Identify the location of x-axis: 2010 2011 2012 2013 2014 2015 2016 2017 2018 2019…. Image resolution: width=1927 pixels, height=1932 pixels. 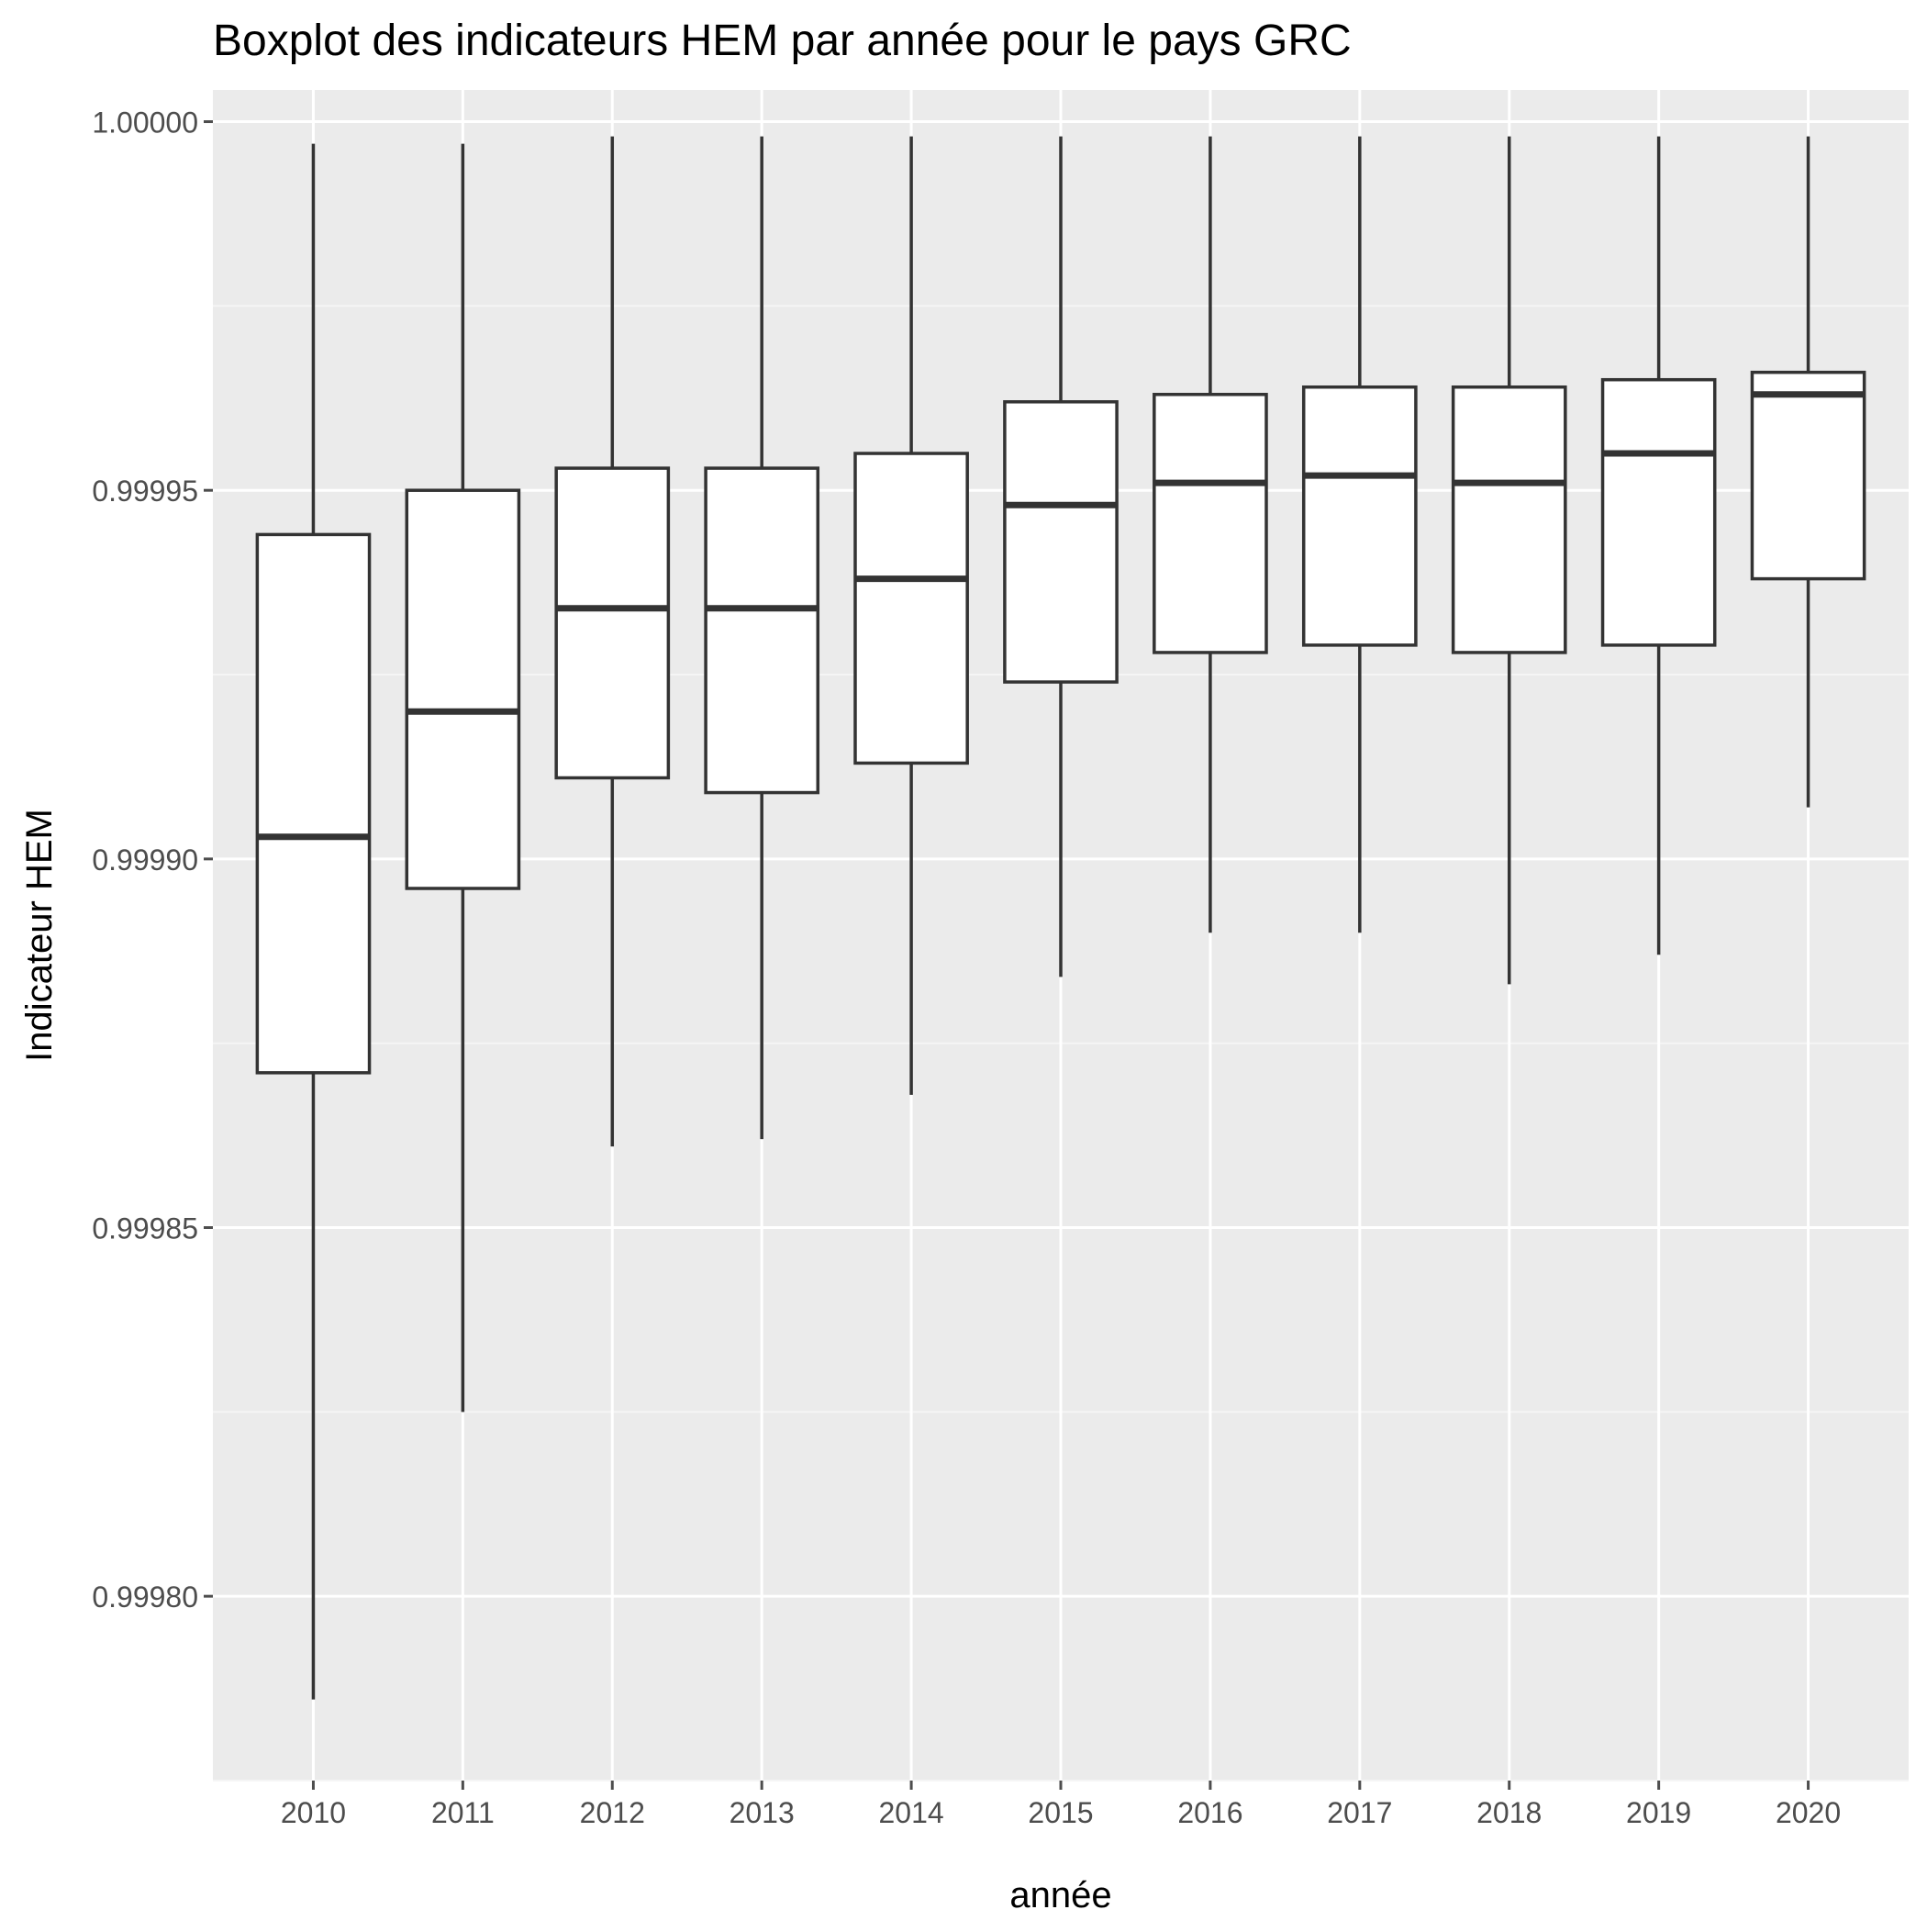
(1061, 1805).